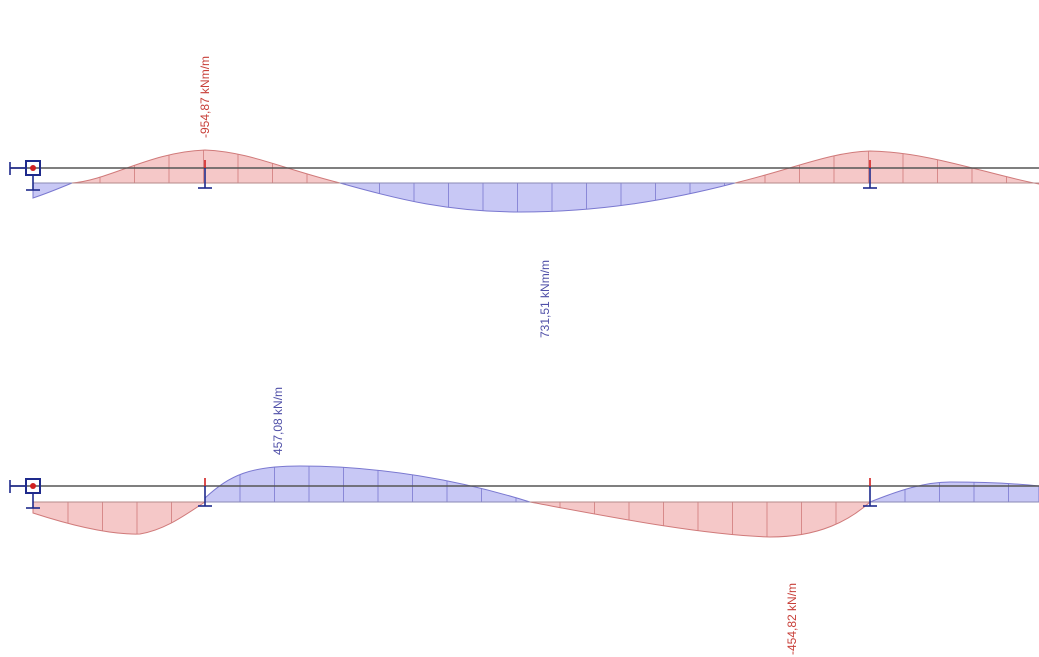  Describe the element at coordinates (537, 197) in the screenshot. I see `moment-positive-area-mid` at that location.